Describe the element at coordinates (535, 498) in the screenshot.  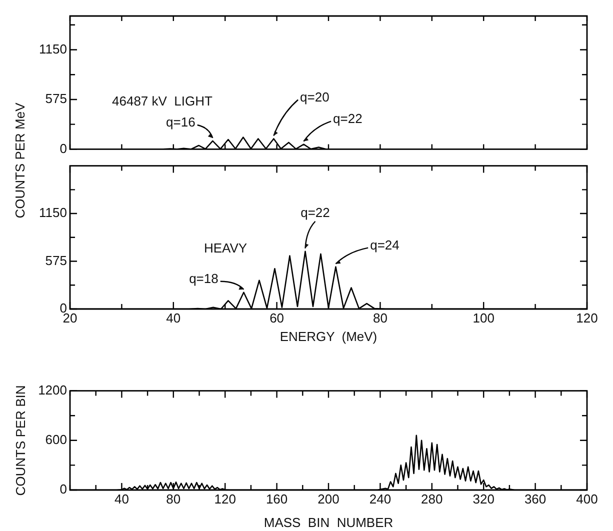
I see `x-tick-label: 360` at that location.